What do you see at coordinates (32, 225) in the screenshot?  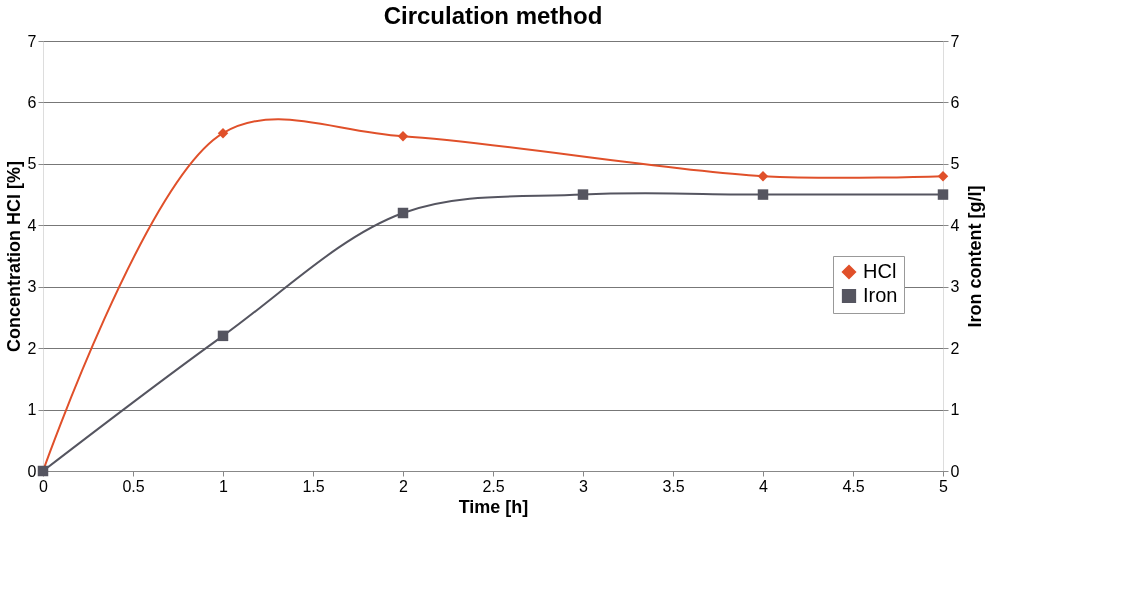 I see `y-tick-label: 4` at bounding box center [32, 225].